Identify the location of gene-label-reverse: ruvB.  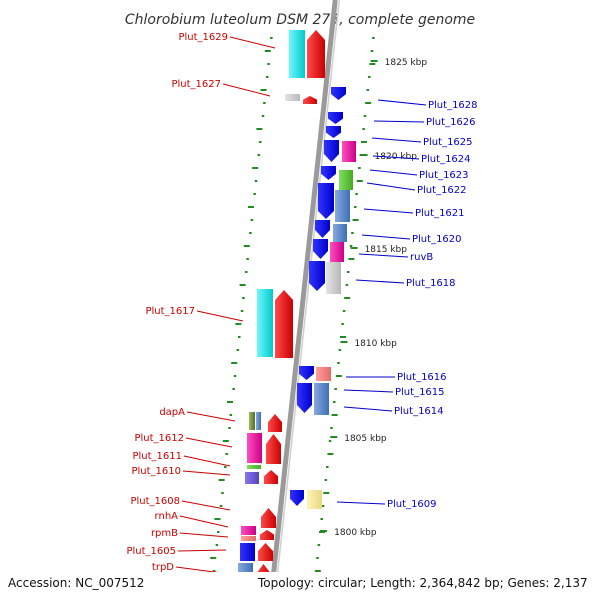
(421, 257).